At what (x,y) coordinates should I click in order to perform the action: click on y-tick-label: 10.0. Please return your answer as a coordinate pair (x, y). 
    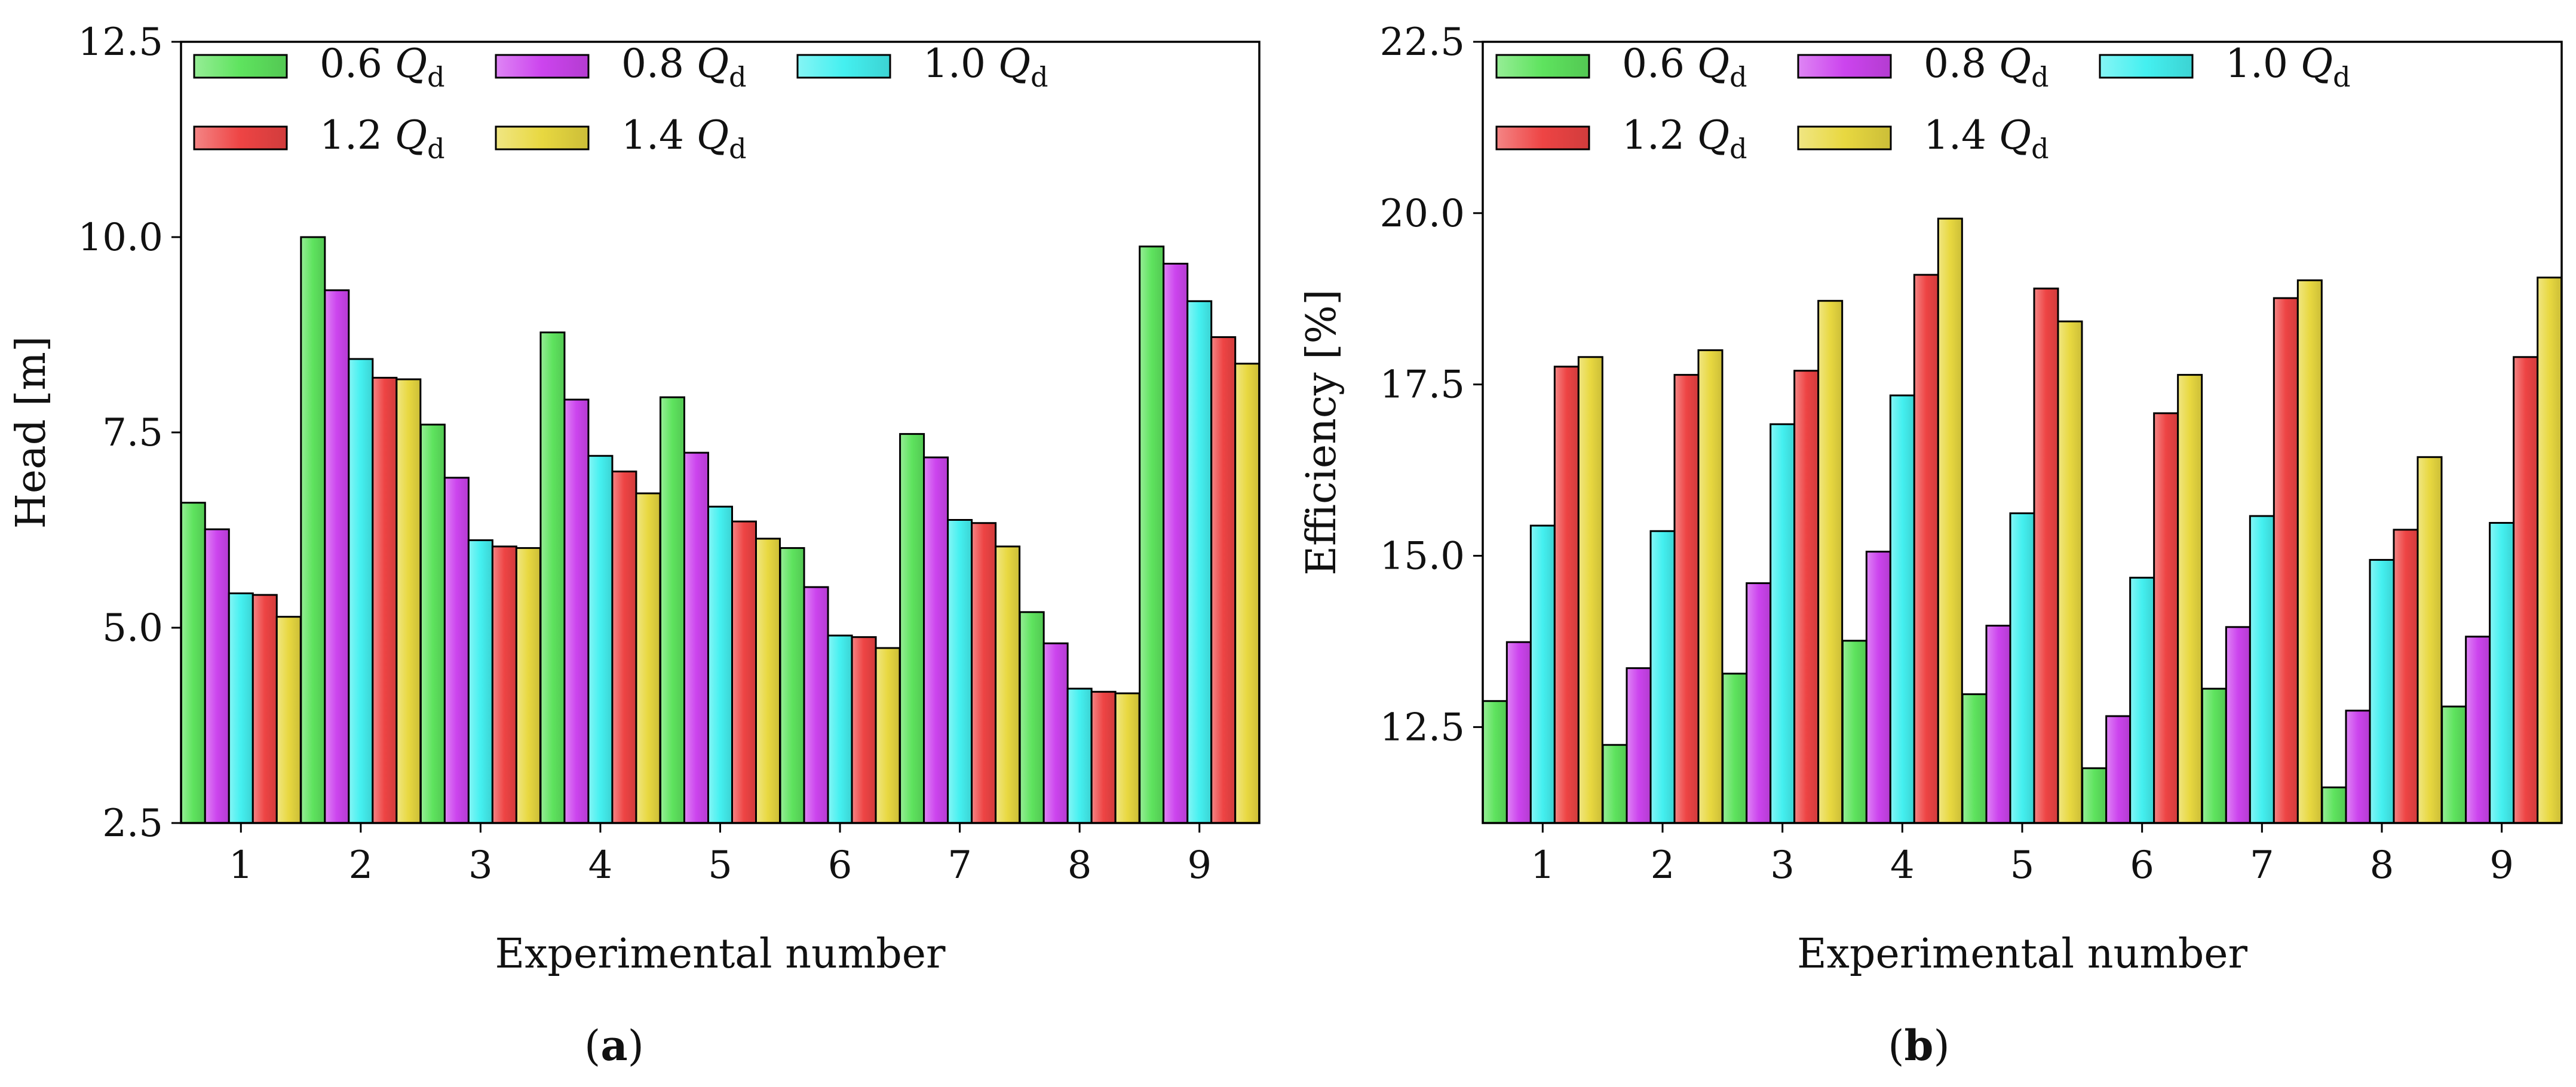
    Looking at the image, I should click on (121, 238).